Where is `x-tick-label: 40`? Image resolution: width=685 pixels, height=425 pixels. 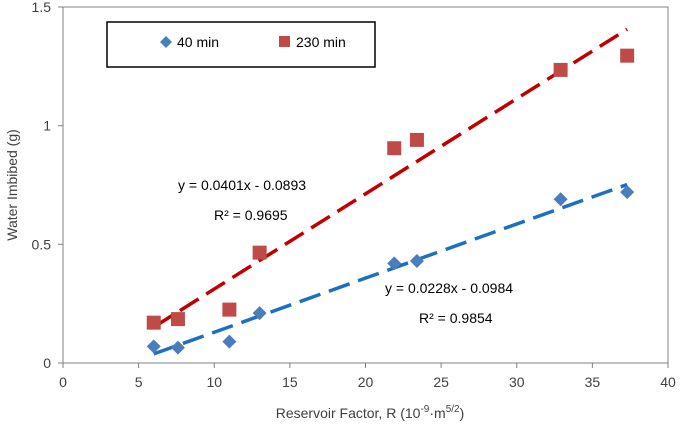 x-tick-label: 40 is located at coordinates (668, 382).